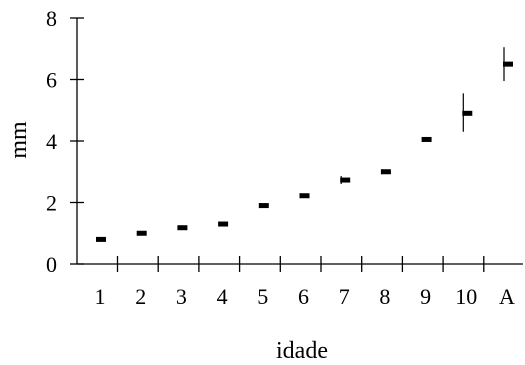 Image resolution: width=525 pixels, height=365 pixels. I want to click on x-tick-label: 5, so click(262, 296).